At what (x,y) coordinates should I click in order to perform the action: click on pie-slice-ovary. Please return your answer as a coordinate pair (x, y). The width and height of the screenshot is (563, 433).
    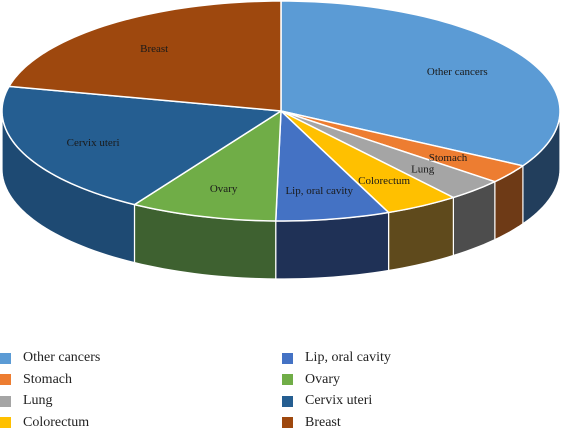
    Looking at the image, I should click on (207, 166).